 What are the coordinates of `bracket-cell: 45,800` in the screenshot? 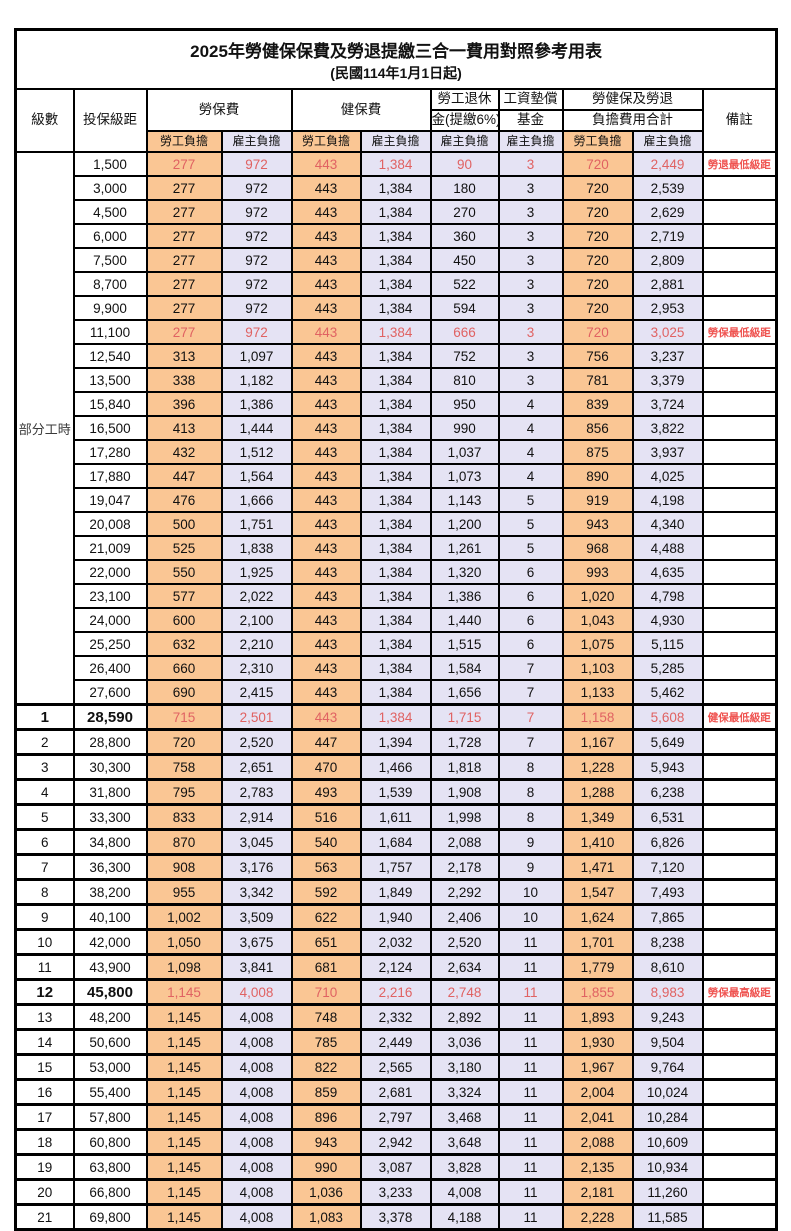 It's located at (110, 992).